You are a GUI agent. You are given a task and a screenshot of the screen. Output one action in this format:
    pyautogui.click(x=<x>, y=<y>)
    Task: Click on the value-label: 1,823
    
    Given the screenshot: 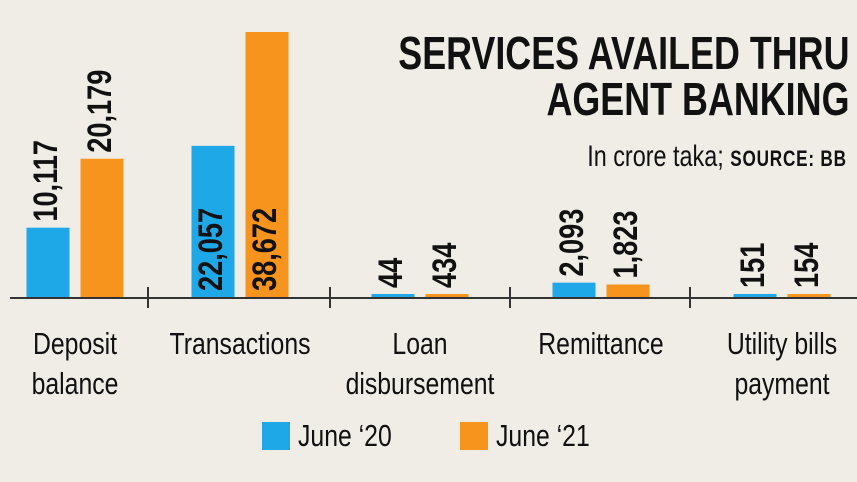 What is the action you would take?
    pyautogui.click(x=625, y=244)
    